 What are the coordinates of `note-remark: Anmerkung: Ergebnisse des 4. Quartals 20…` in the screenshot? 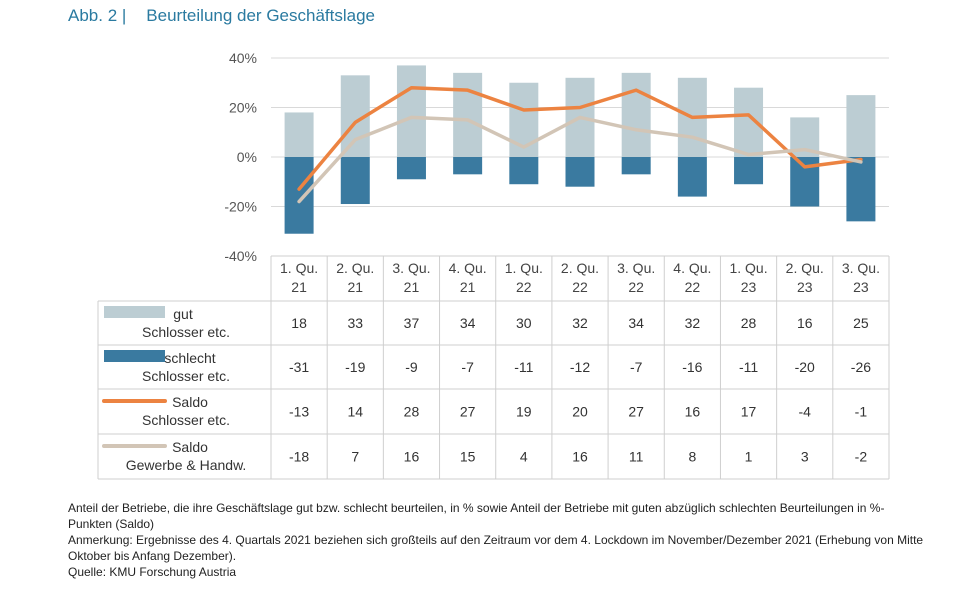 It's located at (496, 548).